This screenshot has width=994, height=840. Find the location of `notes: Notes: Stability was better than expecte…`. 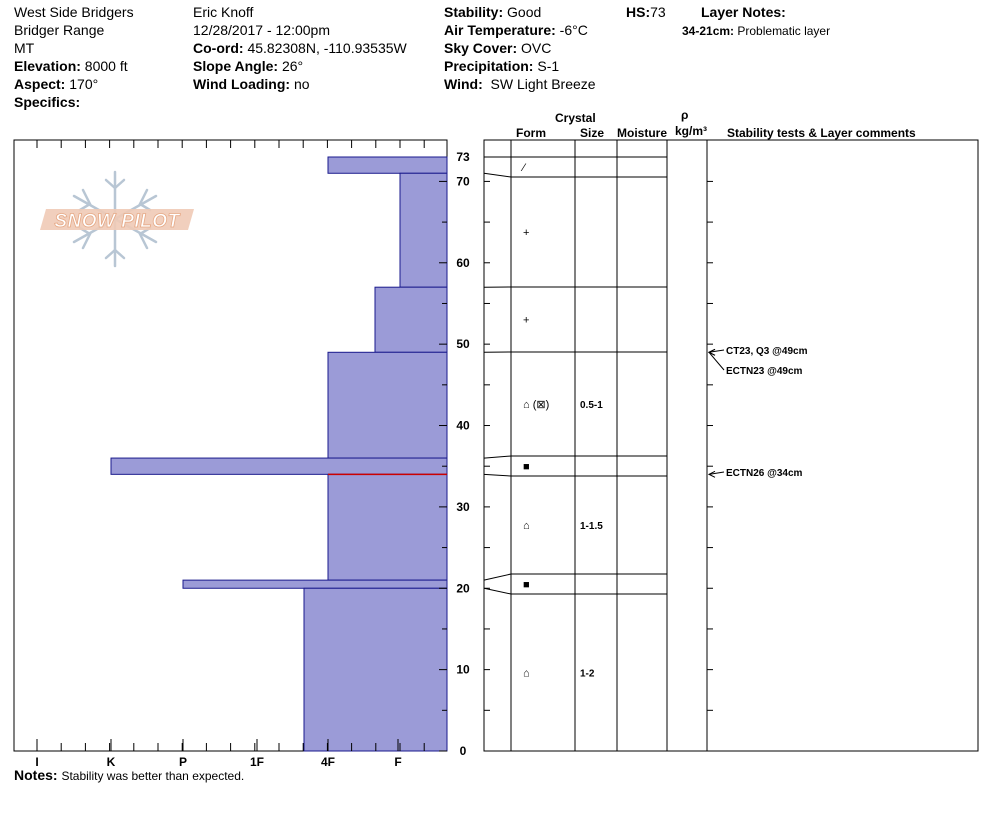

notes: Notes: Stability was better than expecte… is located at coordinates (129, 775).